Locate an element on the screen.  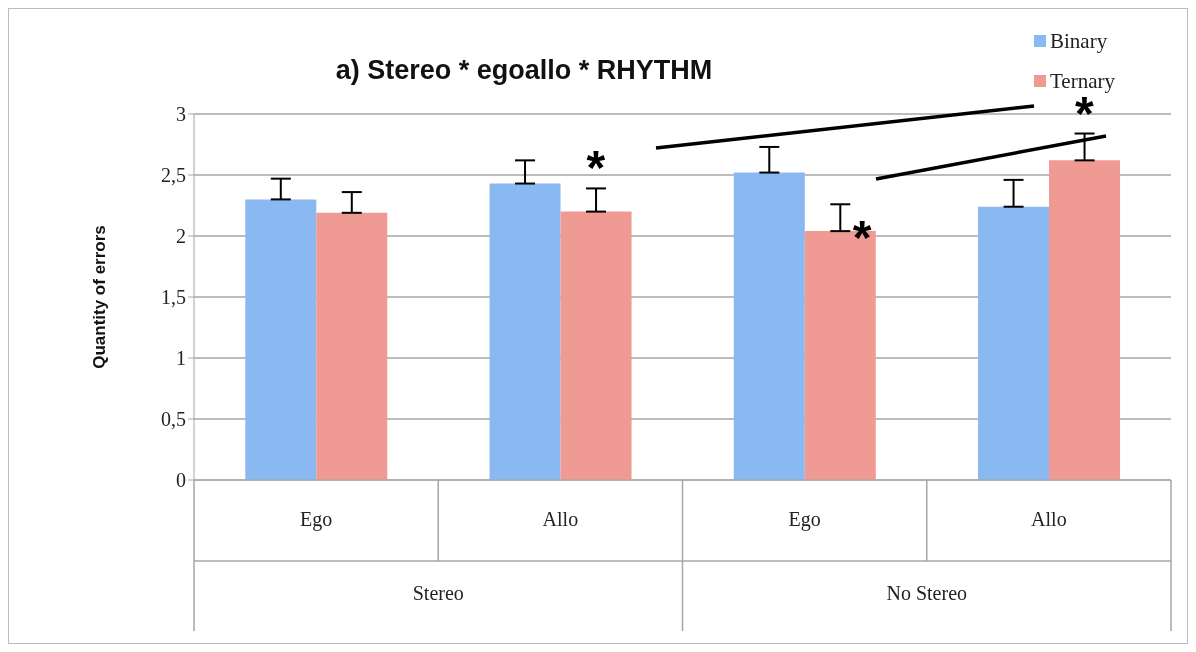
y-axis-title: Quantity of errors is located at coordinates (100, 297).